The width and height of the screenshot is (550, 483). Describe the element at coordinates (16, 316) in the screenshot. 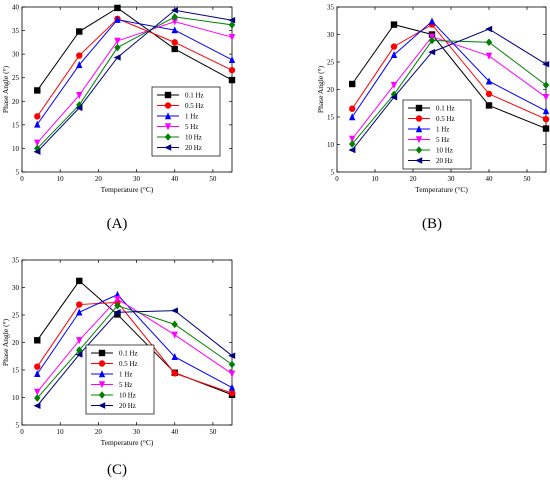

I see `y-tick-label: 25` at that location.